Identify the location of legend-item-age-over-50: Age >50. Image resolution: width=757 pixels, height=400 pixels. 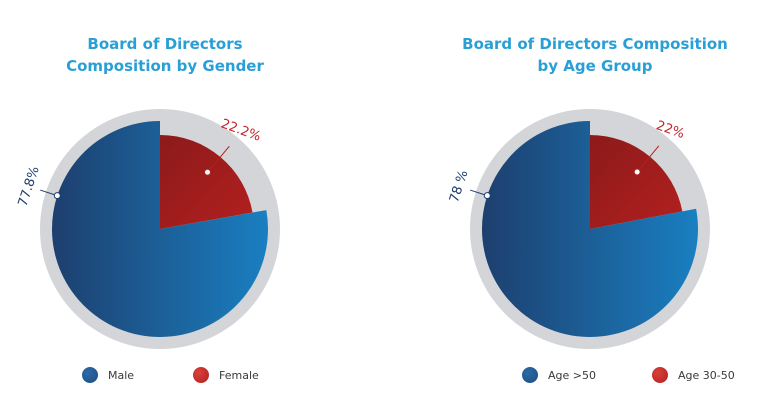
(559, 375).